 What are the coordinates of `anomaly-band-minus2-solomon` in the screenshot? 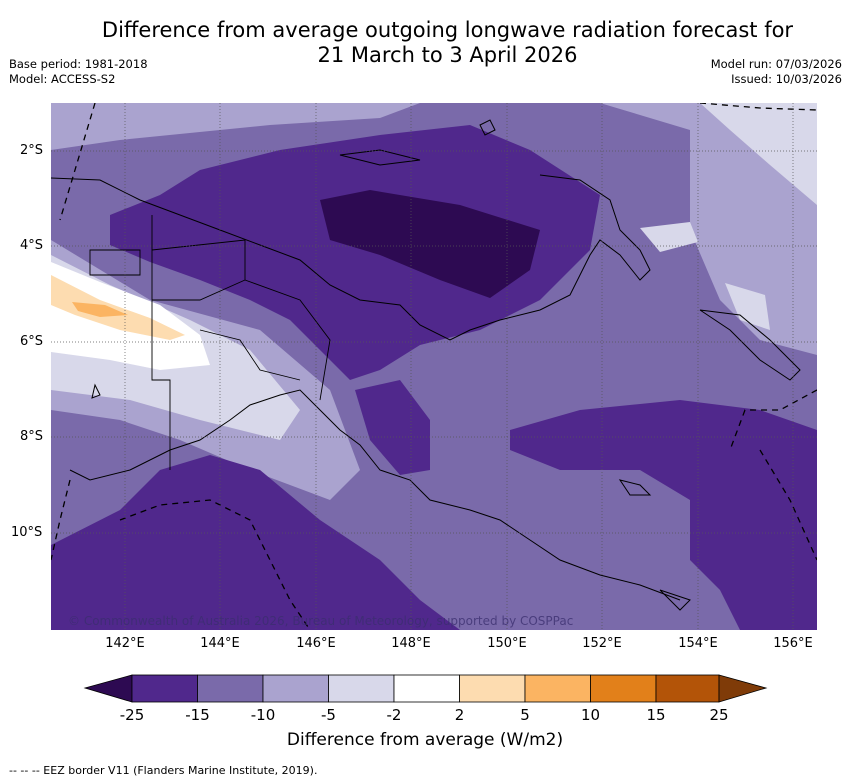 It's located at (747, 306).